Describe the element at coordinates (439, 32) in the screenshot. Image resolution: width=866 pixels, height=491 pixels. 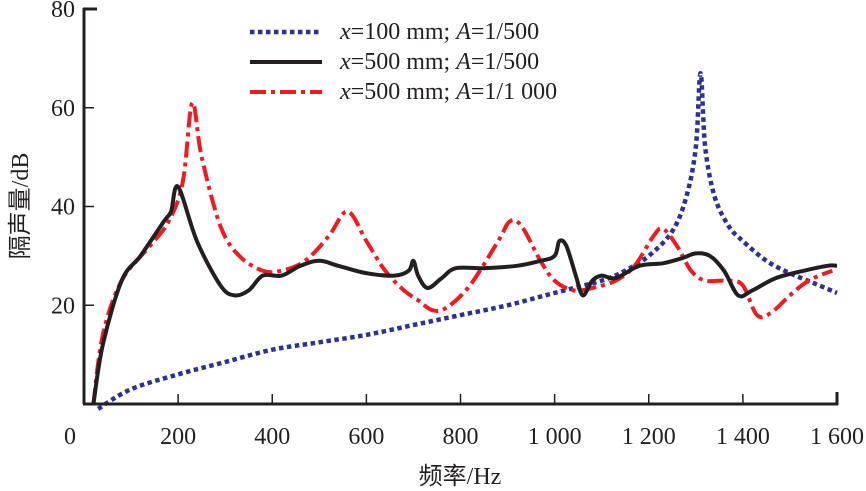
I see `legend-label-0: x=100 mm; A=1/500` at that location.